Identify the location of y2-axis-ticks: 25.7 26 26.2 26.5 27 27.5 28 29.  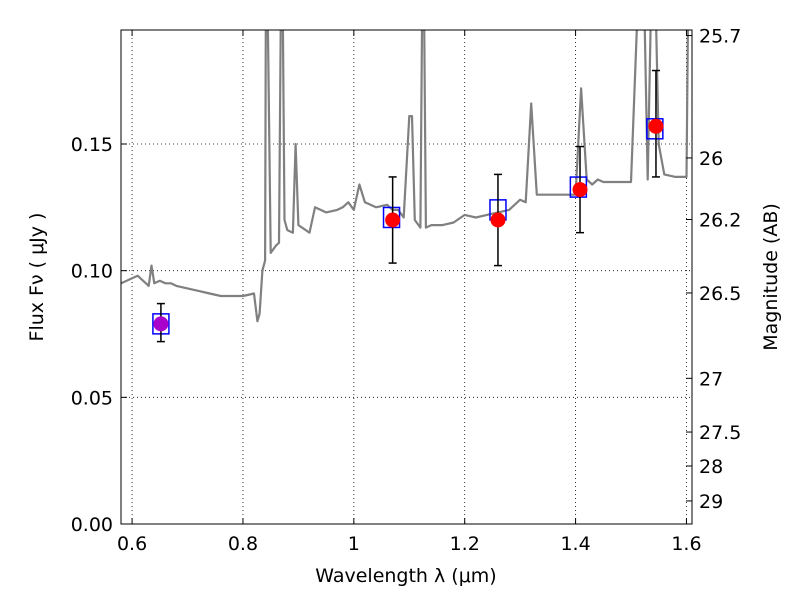
(713, 269).